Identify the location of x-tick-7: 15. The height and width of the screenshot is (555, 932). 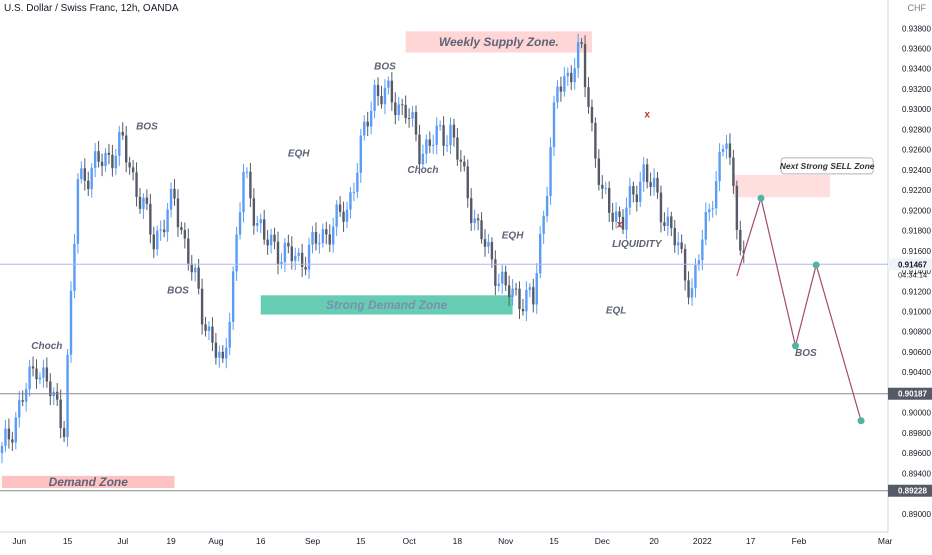
(361, 541).